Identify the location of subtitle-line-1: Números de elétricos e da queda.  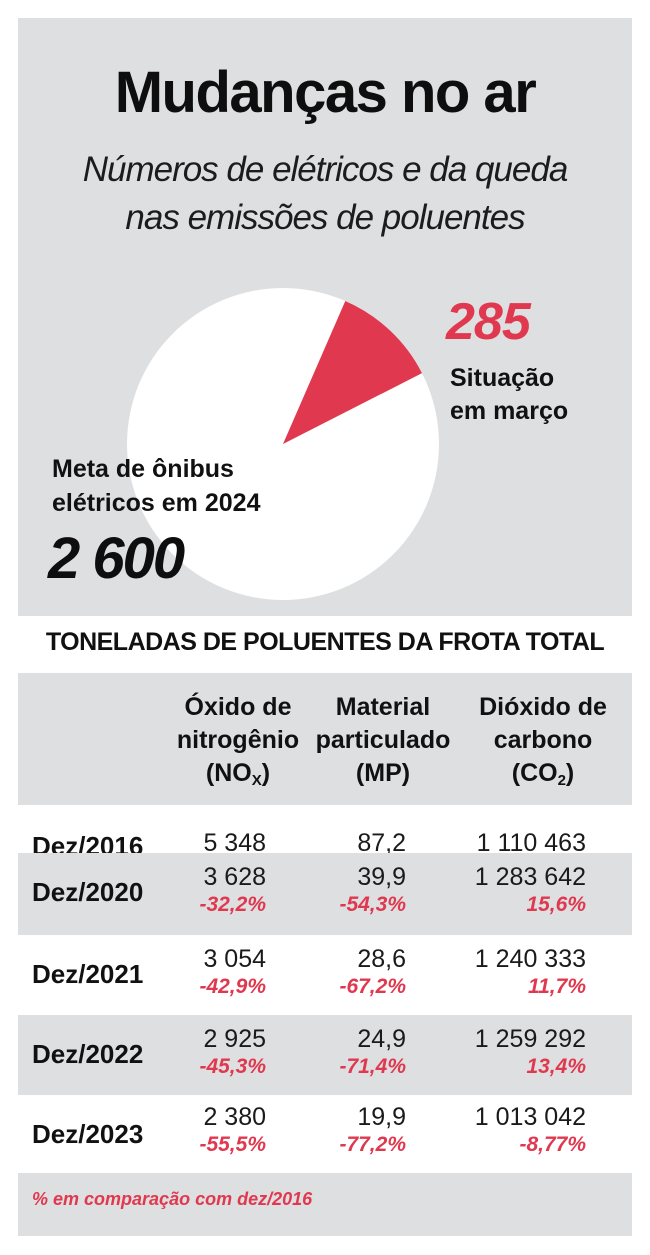
(325, 169).